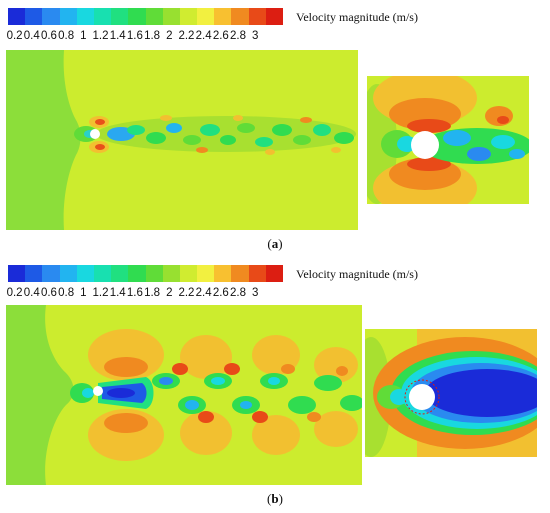 The width and height of the screenshot is (550, 513). Describe the element at coordinates (275, 498) in the screenshot. I see `panel-label-b: (b)` at that location.